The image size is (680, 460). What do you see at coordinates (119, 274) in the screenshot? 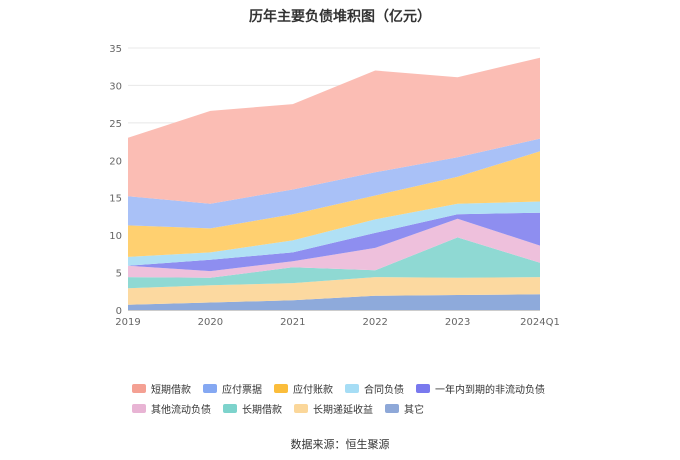
I see `y-tick-label: 5` at bounding box center [119, 274].